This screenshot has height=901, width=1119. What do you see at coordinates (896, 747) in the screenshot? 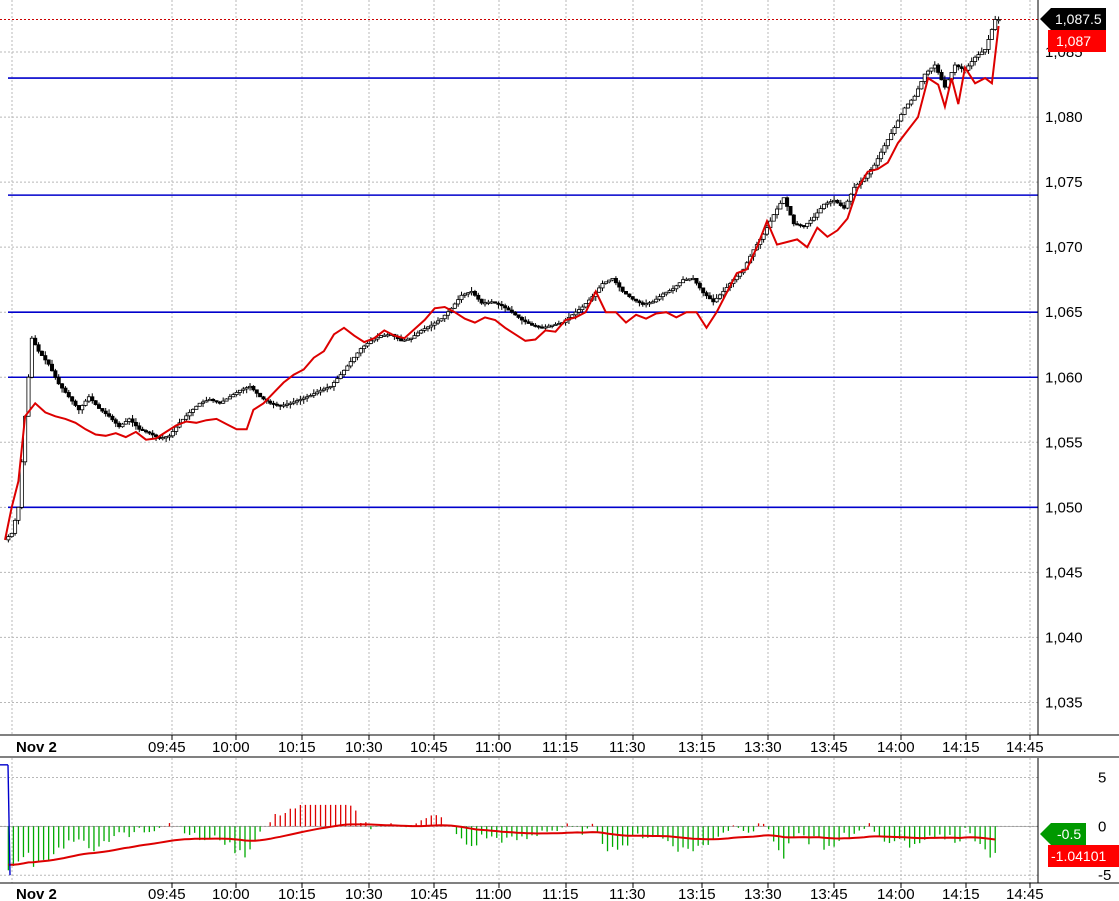
I see `x-tick-label: 14:00` at bounding box center [896, 747].